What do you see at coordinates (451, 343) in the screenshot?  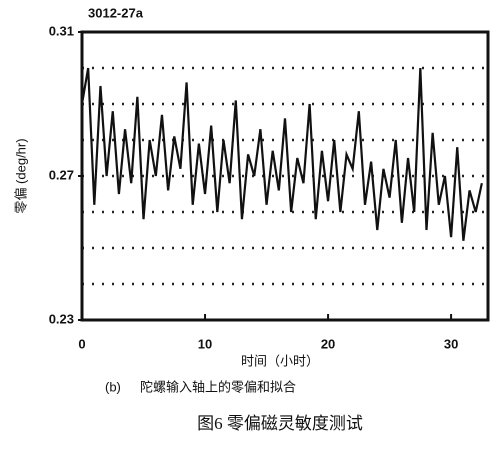 I see `x-tick-label: 30` at bounding box center [451, 343].